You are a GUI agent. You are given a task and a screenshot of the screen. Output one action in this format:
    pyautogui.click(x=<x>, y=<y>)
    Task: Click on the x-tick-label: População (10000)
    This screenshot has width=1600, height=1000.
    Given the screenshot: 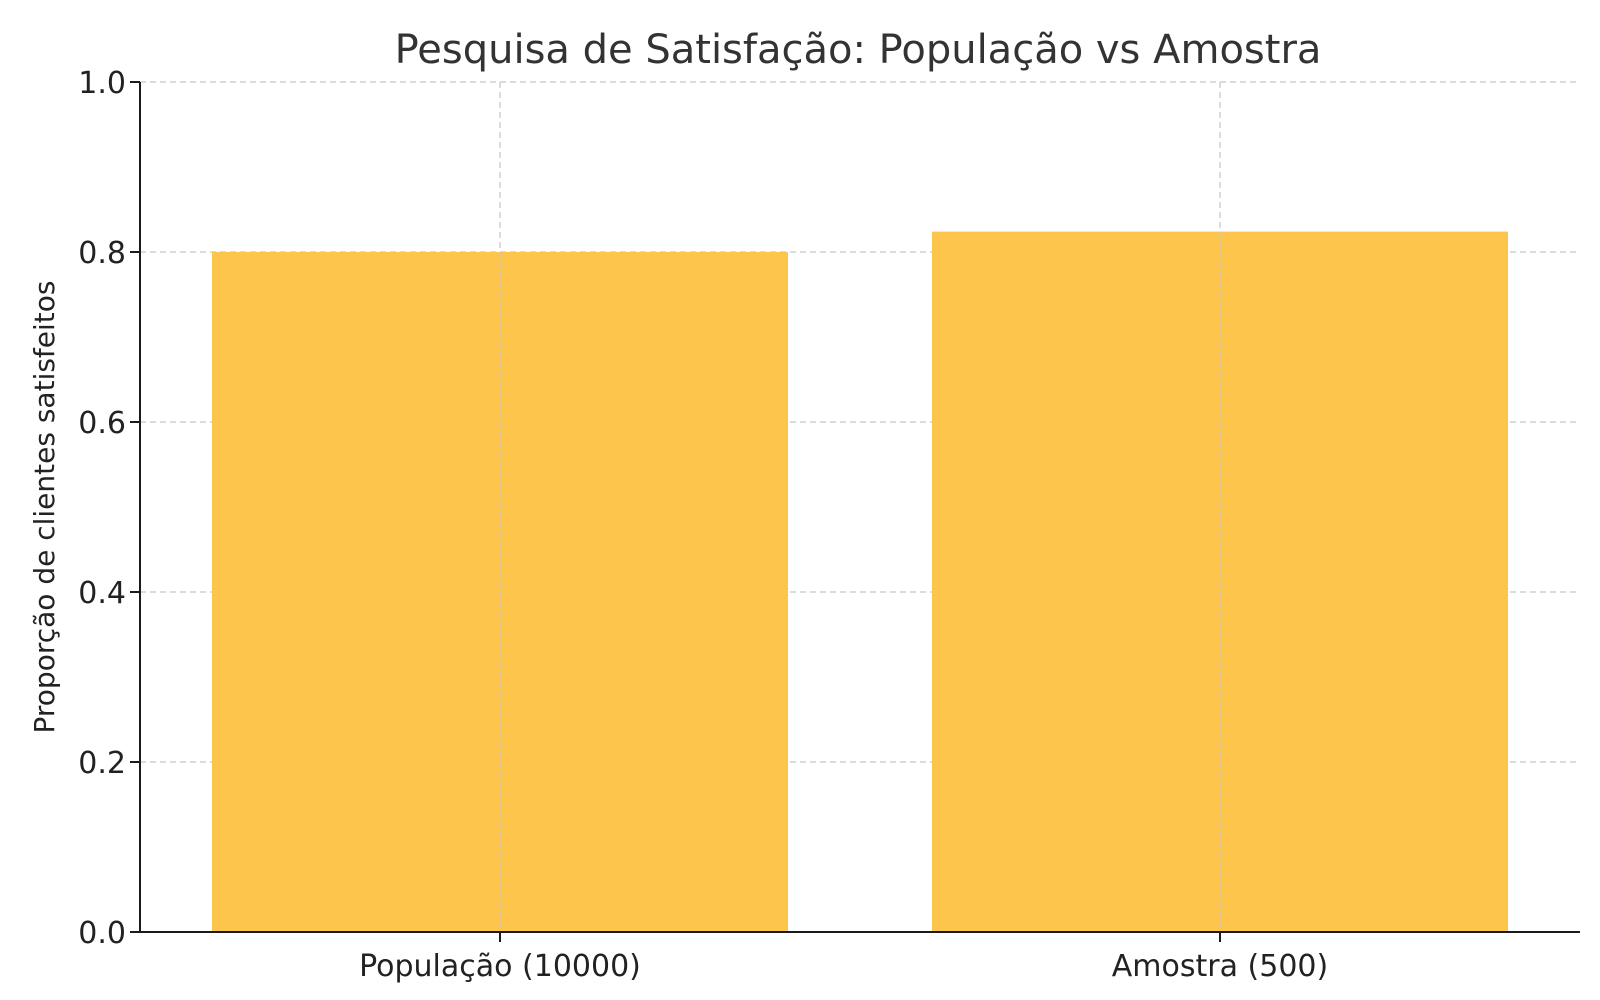 What is the action you would take?
    pyautogui.click(x=500, y=966)
    